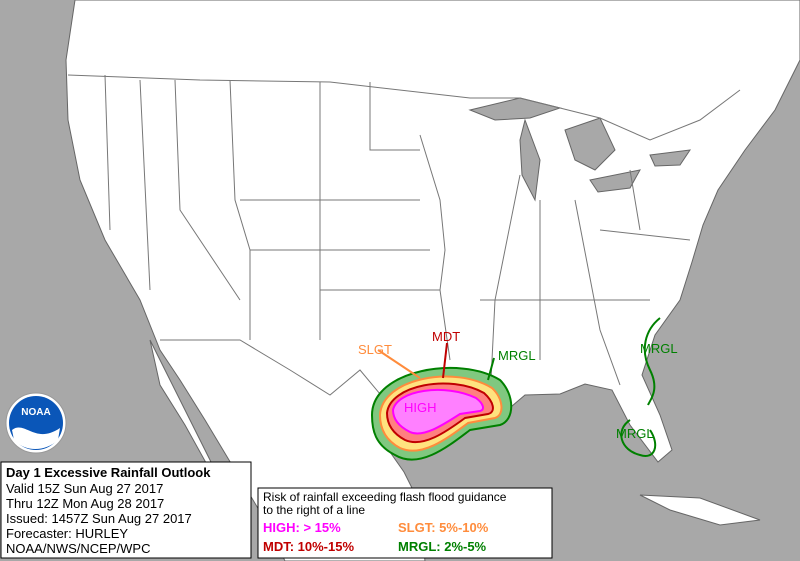 The height and width of the screenshot is (561, 800). Describe the element at coordinates (515, 389) in the screenshot. I see `risk-areas` at that location.